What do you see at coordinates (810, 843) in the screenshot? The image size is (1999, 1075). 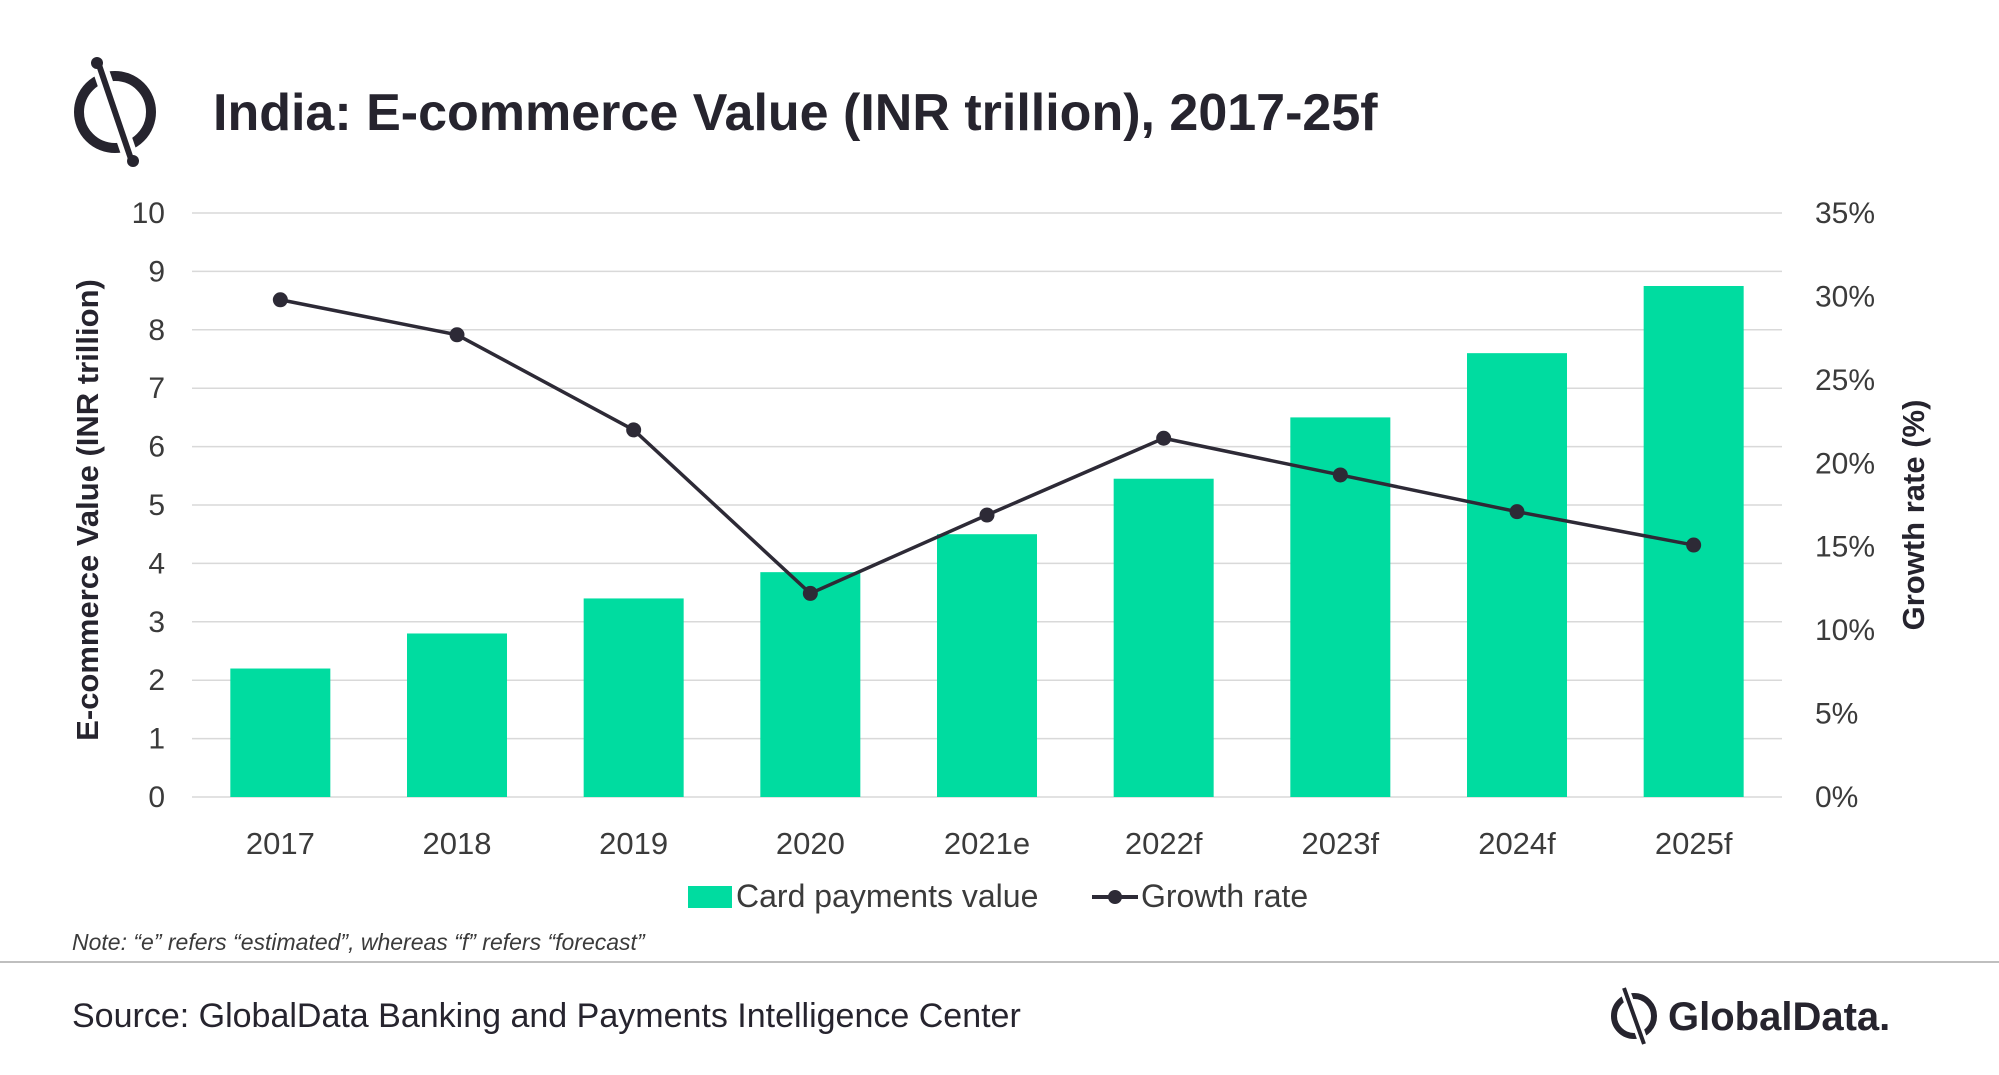 I see `x-tick-label: 2020` at bounding box center [810, 843].